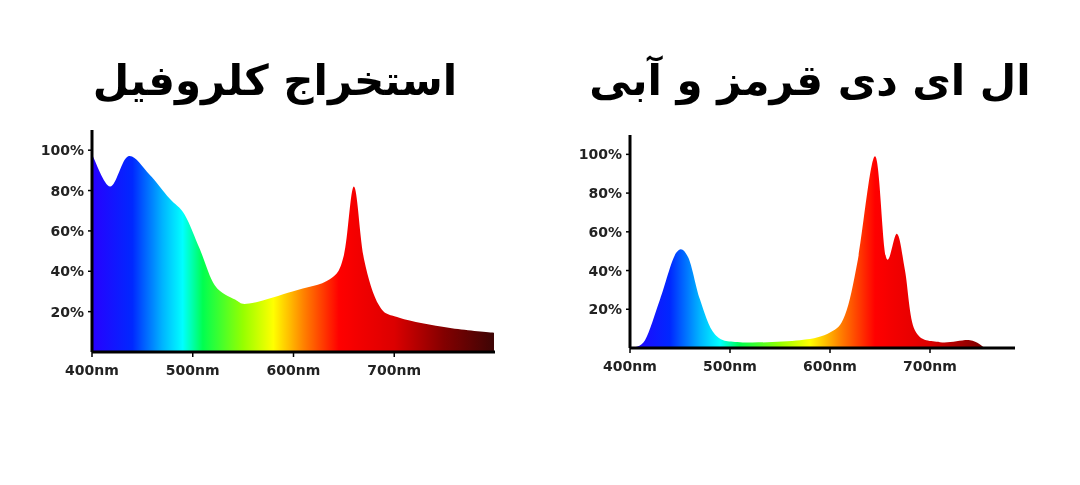 This screenshot has width=1080, height=485. Describe the element at coordinates (275, 81) in the screenshot. I see `chart-title: استخراج کلروفیل` at that location.